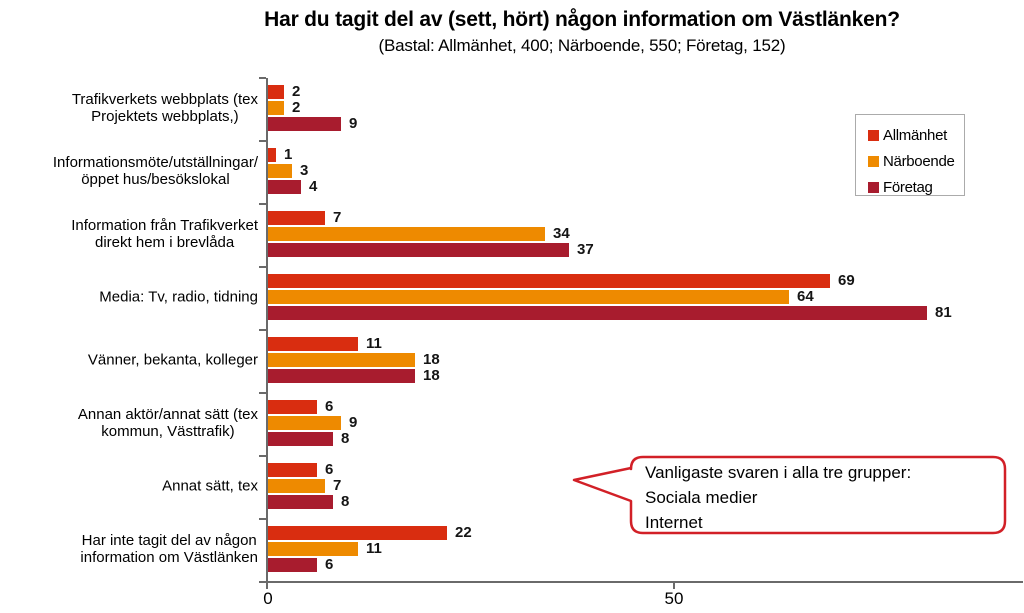 Image resolution: width=1024 pixels, height=613 pixels. I want to click on y-axis-line, so click(267, 331).